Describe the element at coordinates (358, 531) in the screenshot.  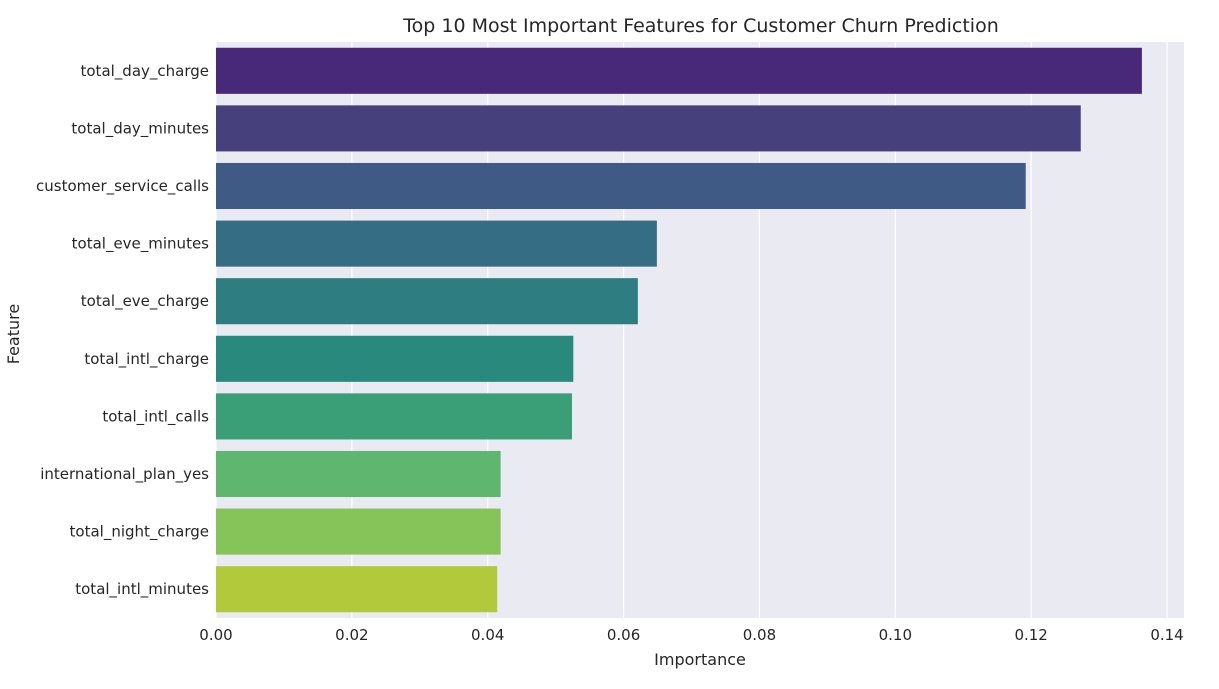
I see `bar-total-night-charge` at that location.